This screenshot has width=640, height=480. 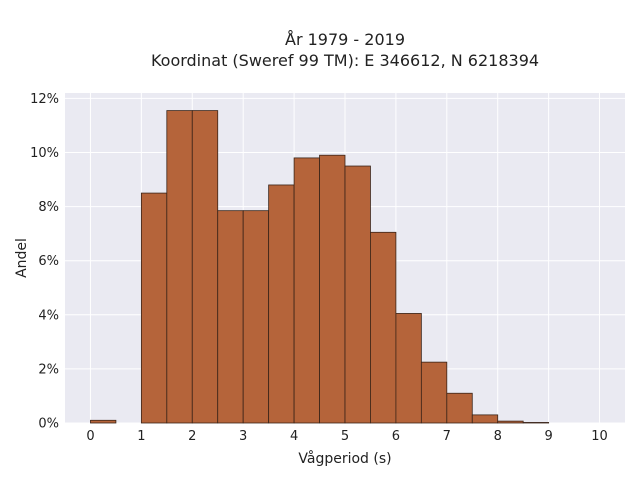 I want to click on x-tick-label: 8, so click(x=498, y=436).